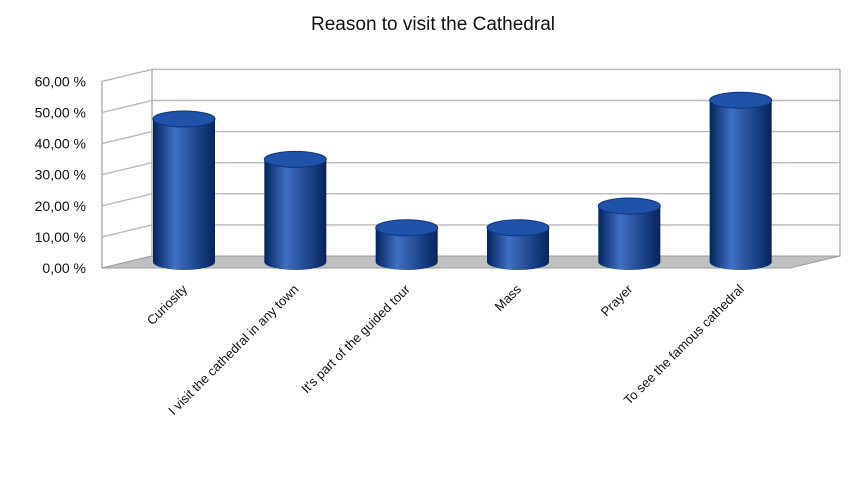 This screenshot has height=497, width=866. I want to click on category-label: To see the famous cathedral, so click(684, 344).